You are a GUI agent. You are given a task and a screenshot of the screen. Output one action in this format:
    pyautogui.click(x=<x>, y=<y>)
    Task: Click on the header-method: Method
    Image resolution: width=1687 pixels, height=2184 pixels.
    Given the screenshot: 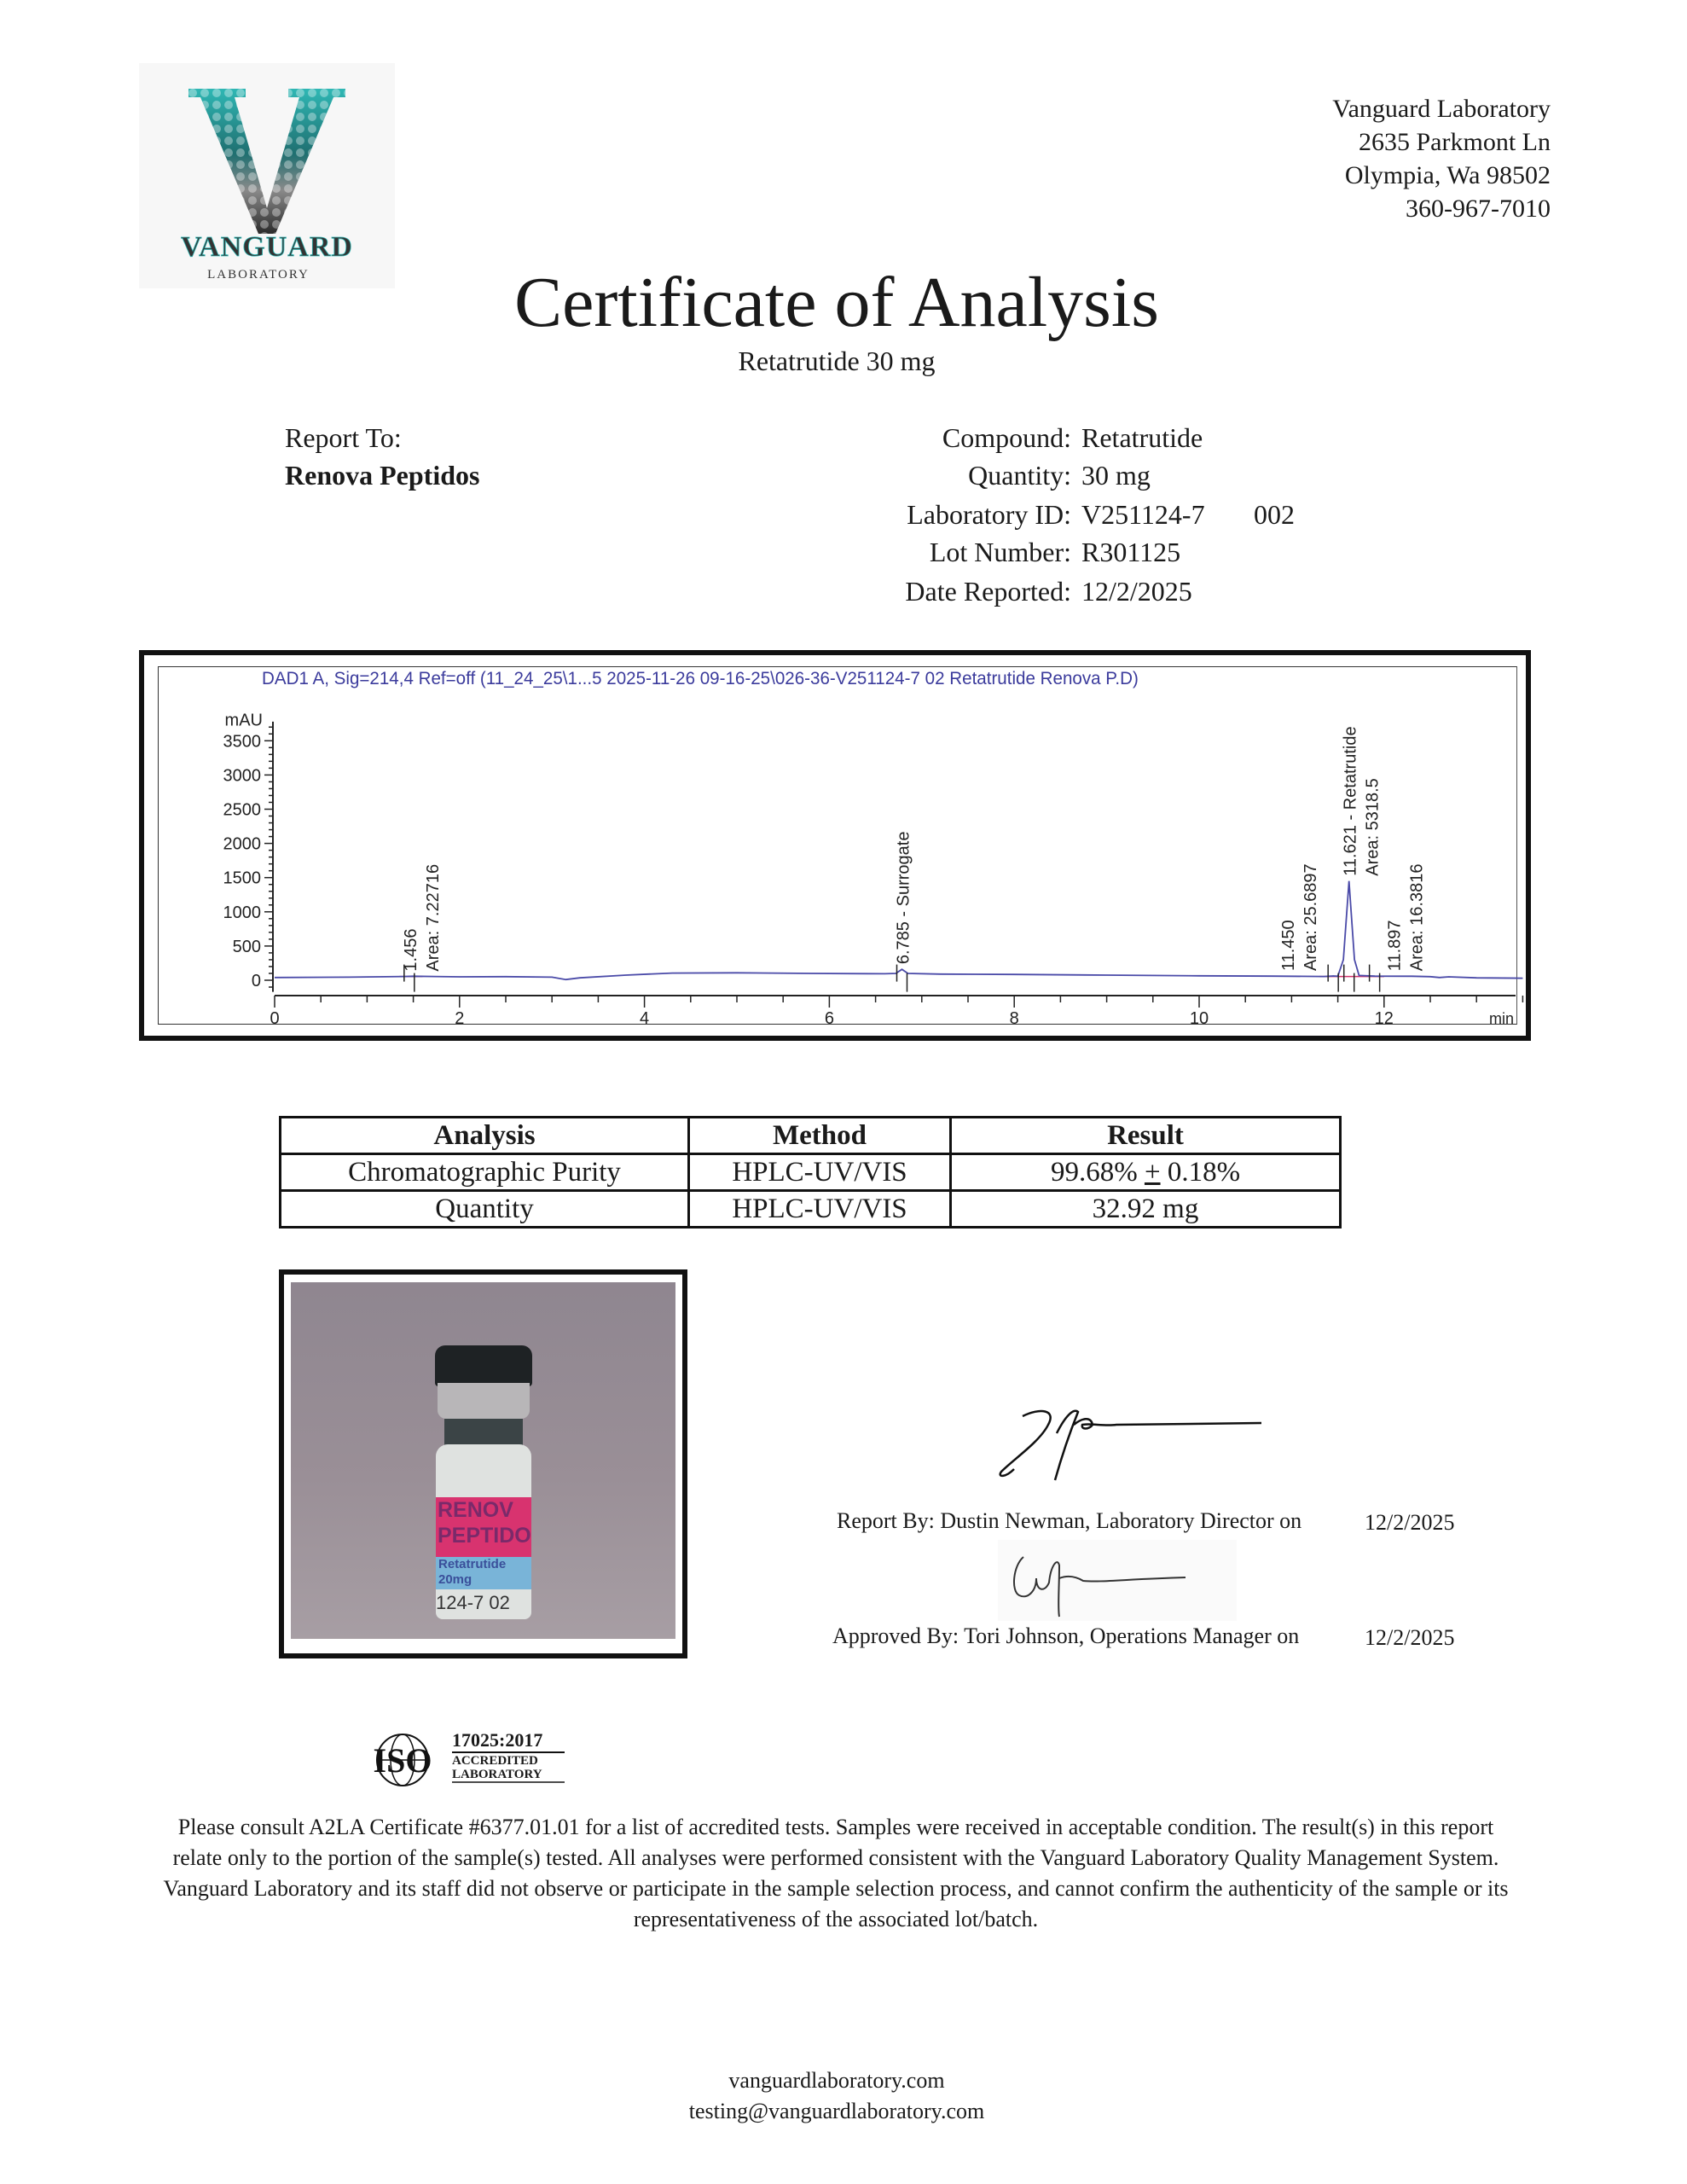 What is the action you would take?
    pyautogui.click(x=820, y=1136)
    